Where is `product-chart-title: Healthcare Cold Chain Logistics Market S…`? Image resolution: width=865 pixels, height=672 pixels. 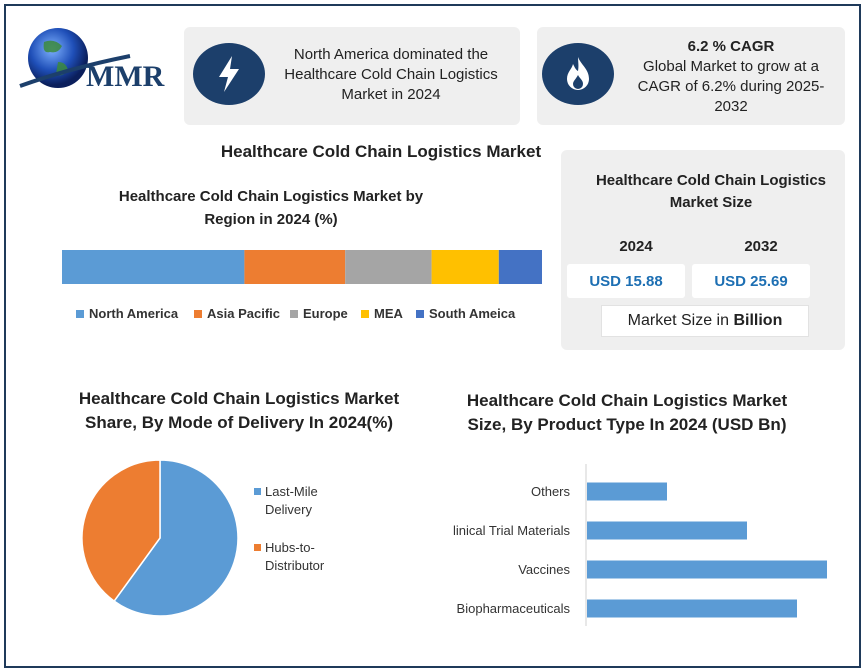
product-chart-title: Healthcare Cold Chain Logistics Market S… is located at coordinates (627, 412).